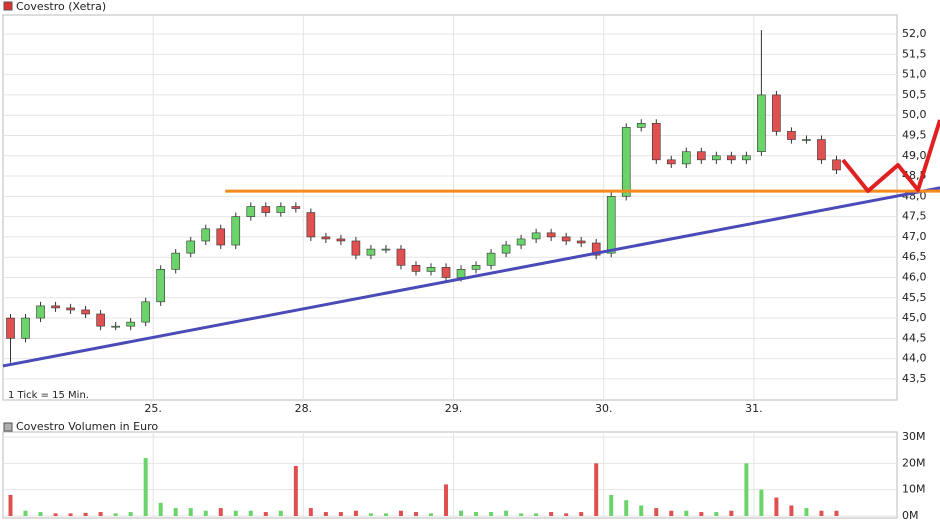  I want to click on x-tick-label: 29., so click(454, 408).